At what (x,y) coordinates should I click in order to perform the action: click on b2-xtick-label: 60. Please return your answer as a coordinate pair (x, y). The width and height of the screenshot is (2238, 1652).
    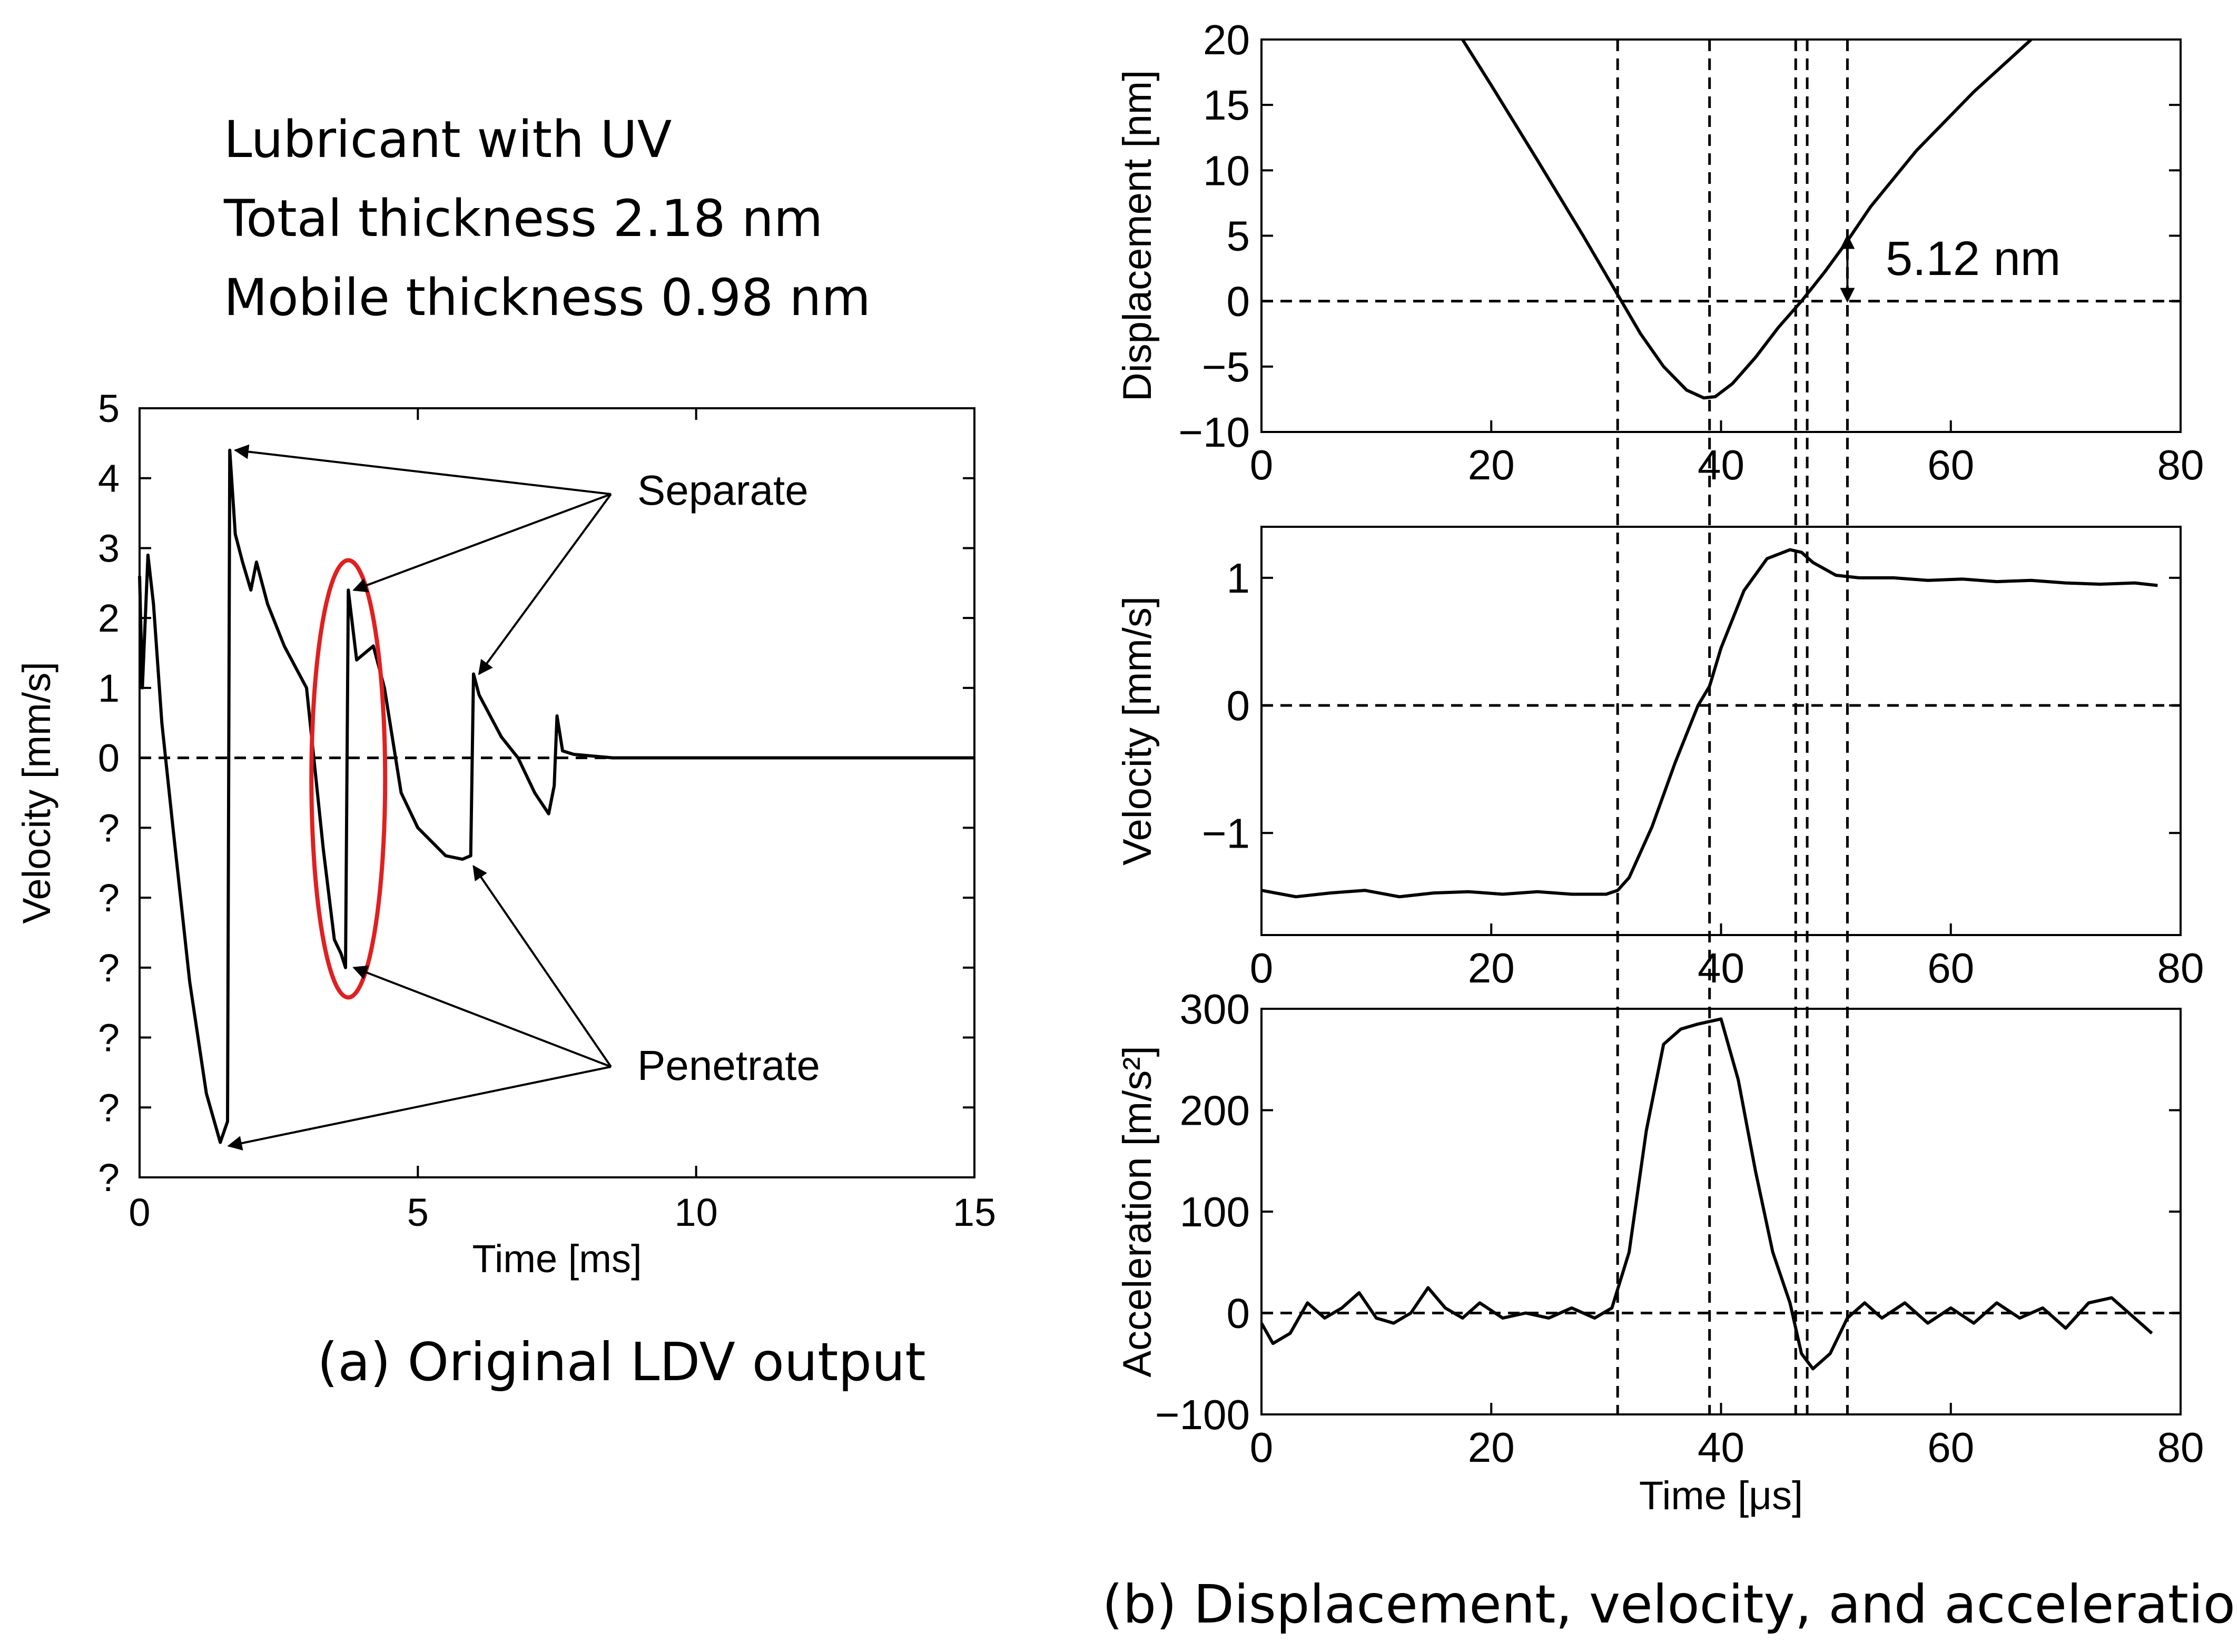
    Looking at the image, I should click on (1950, 968).